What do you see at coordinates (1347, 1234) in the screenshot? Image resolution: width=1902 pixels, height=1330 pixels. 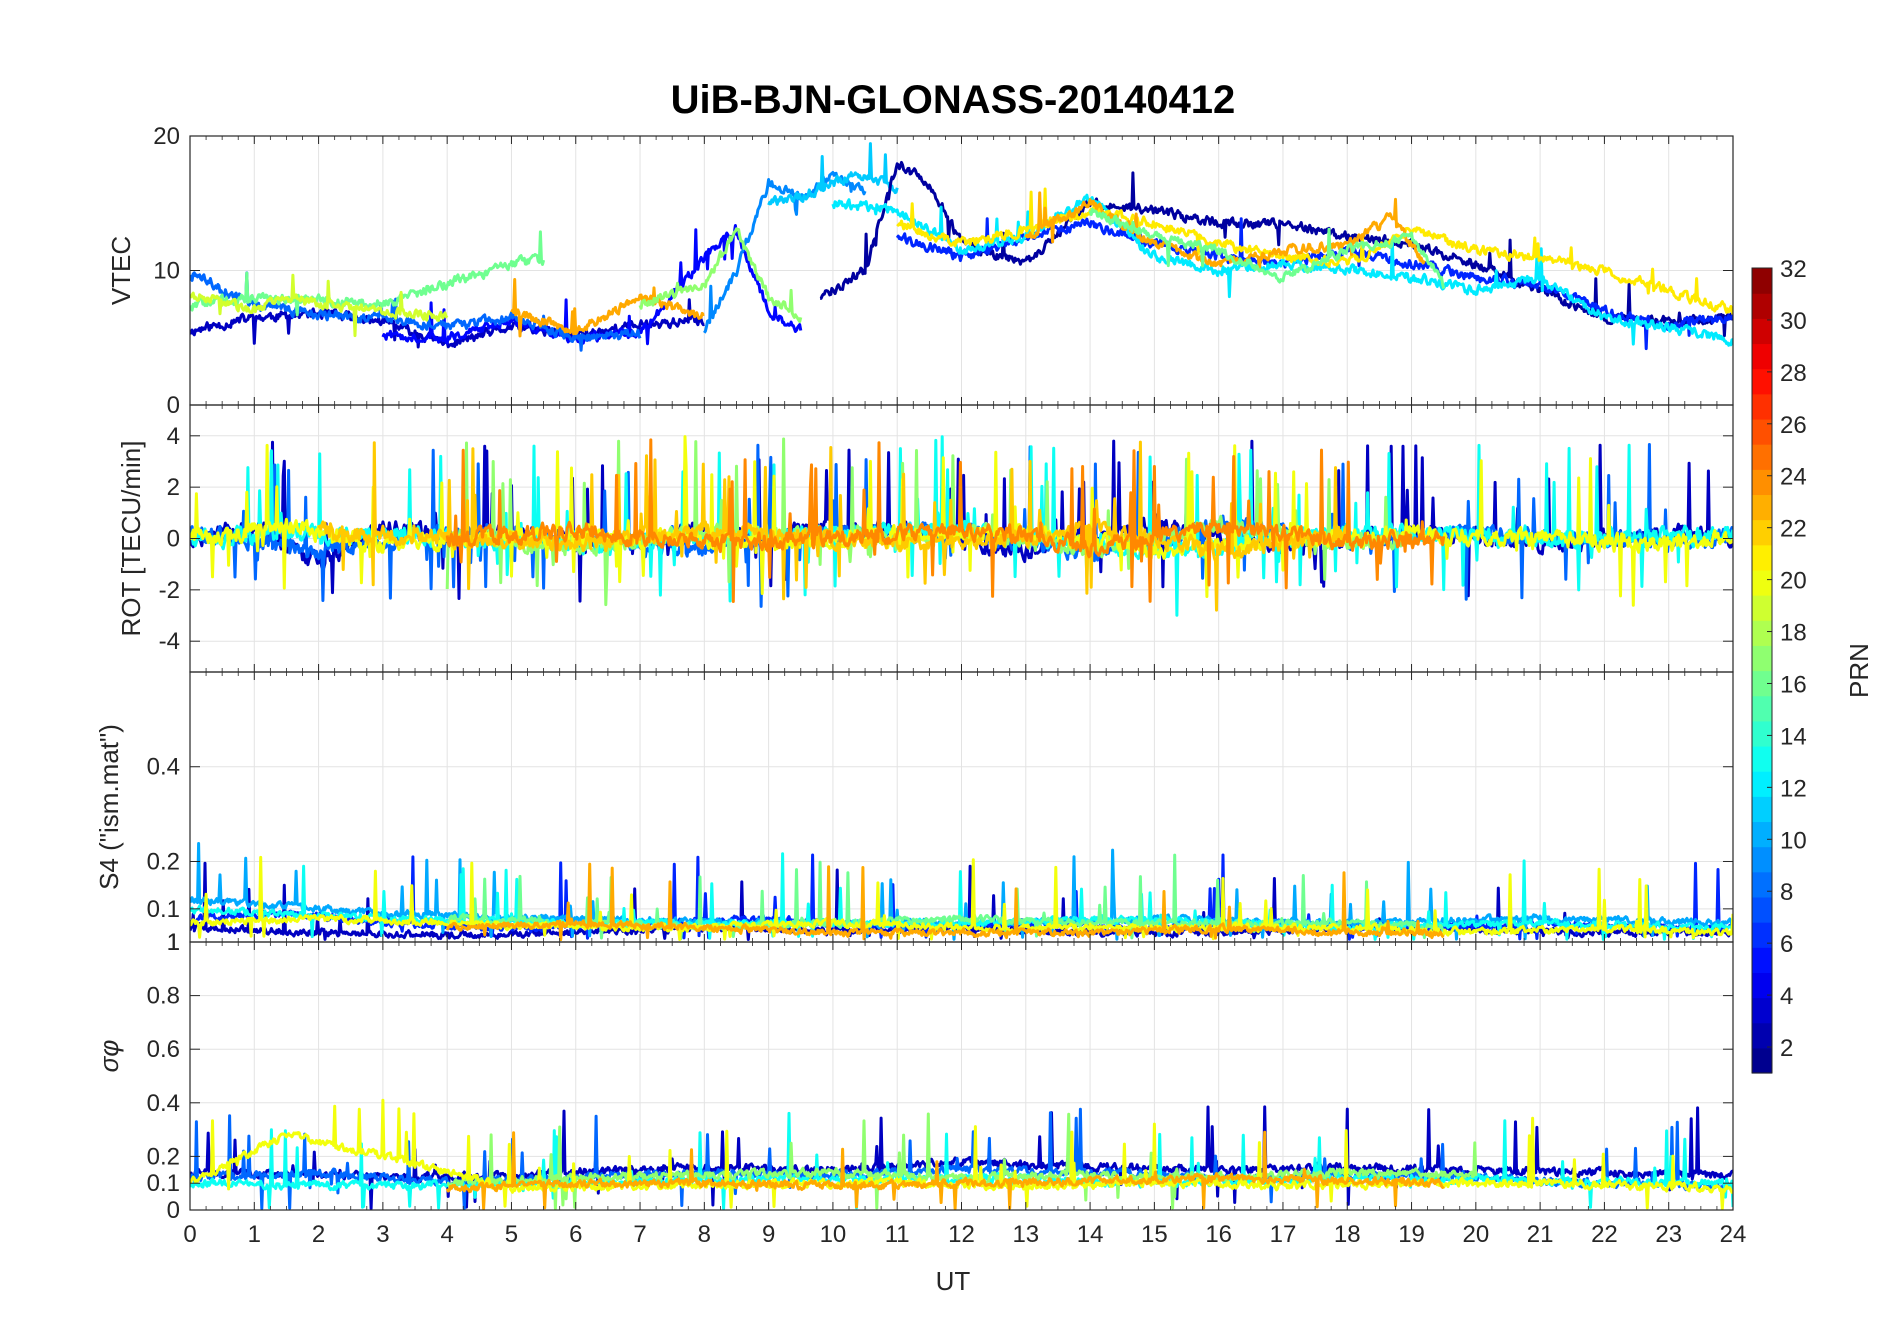 I see `x-tick-label: 18` at bounding box center [1347, 1234].